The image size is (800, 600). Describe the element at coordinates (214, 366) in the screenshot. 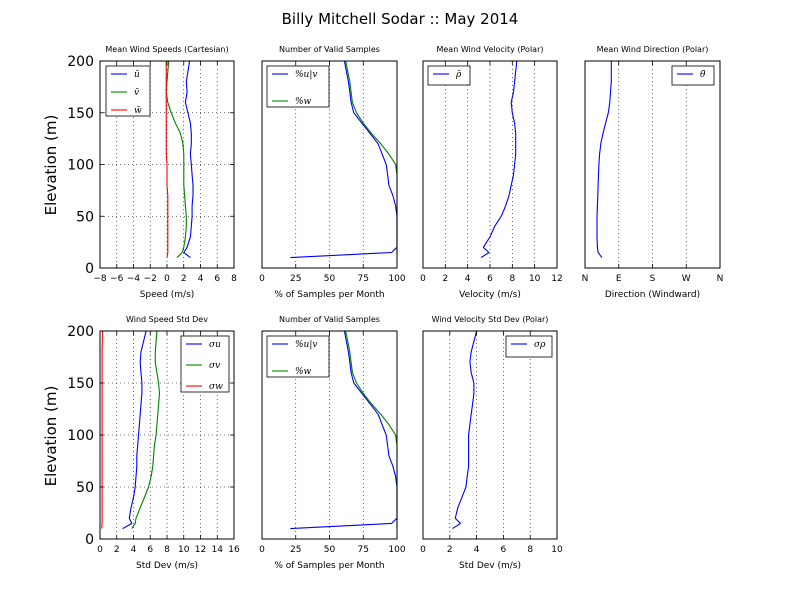

I see `legend-label-2: σv` at that location.